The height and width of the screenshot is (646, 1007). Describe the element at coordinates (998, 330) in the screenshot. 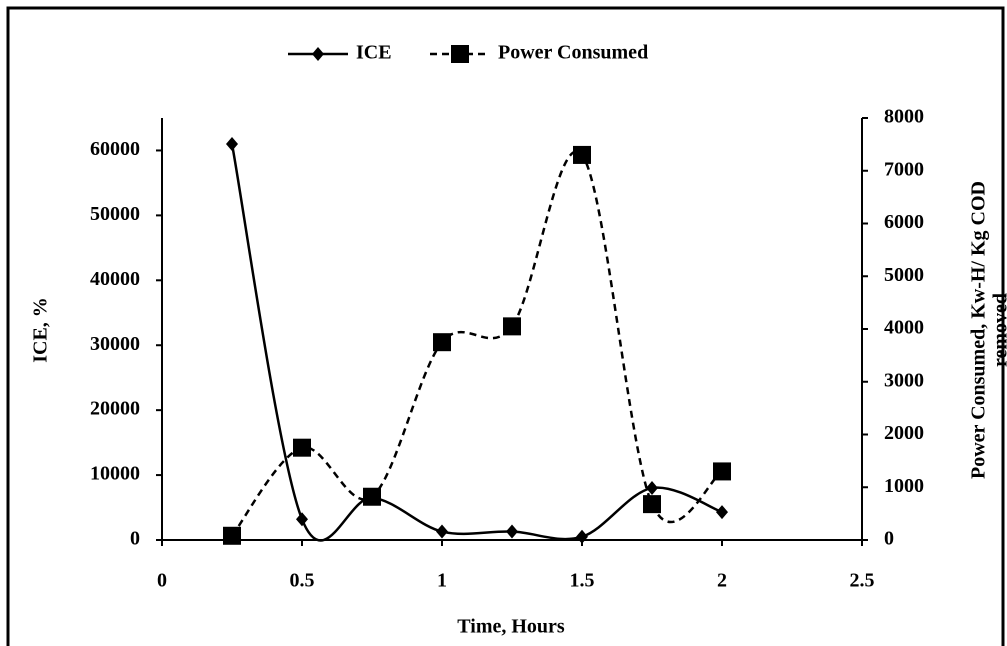

I see `y2-axis-title: removed` at that location.